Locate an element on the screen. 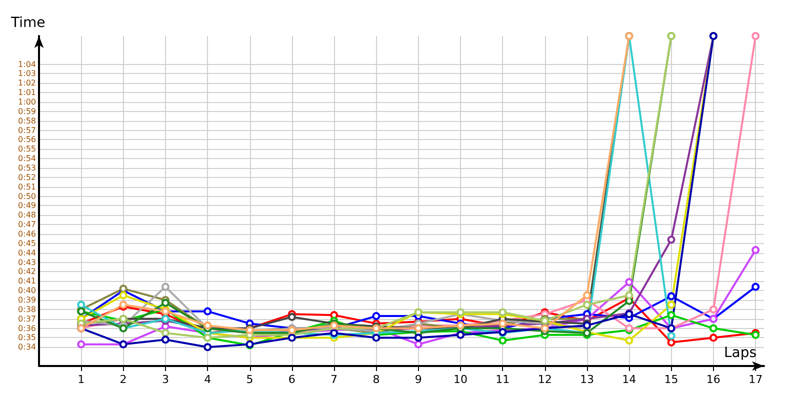  y-tick-label: 0:48 is located at coordinates (27, 215).